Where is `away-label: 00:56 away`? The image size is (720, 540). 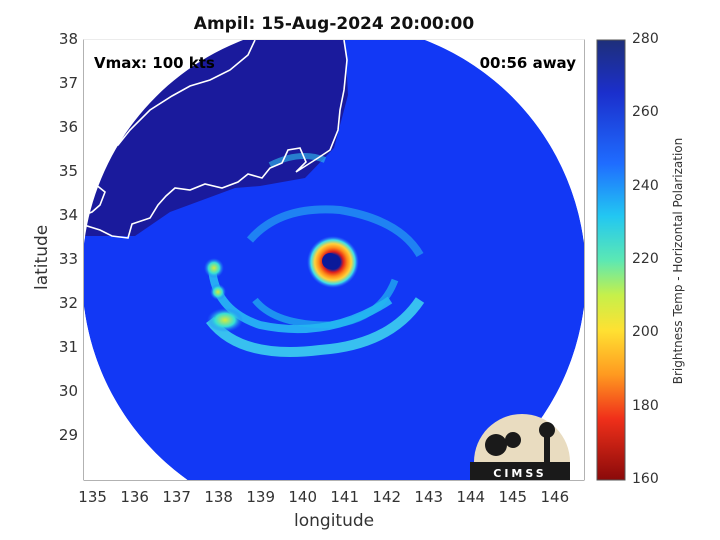
away-label: 00:56 away is located at coordinates (527, 63).